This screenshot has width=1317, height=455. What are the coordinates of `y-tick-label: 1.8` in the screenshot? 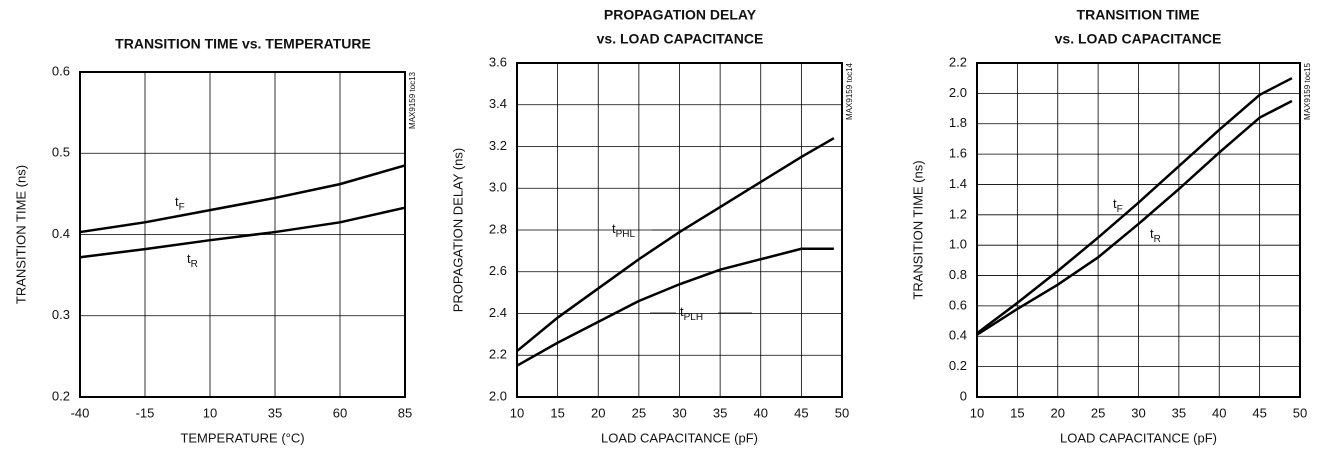 It's located at (958, 122).